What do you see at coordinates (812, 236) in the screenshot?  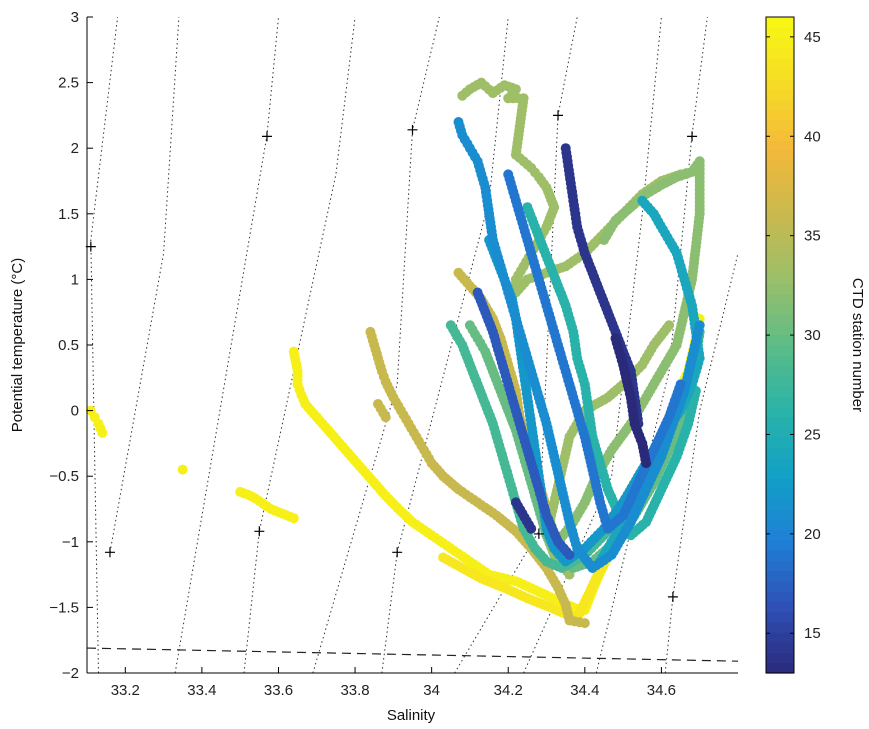 I see `colorbar-tick-label: 35` at bounding box center [812, 236].